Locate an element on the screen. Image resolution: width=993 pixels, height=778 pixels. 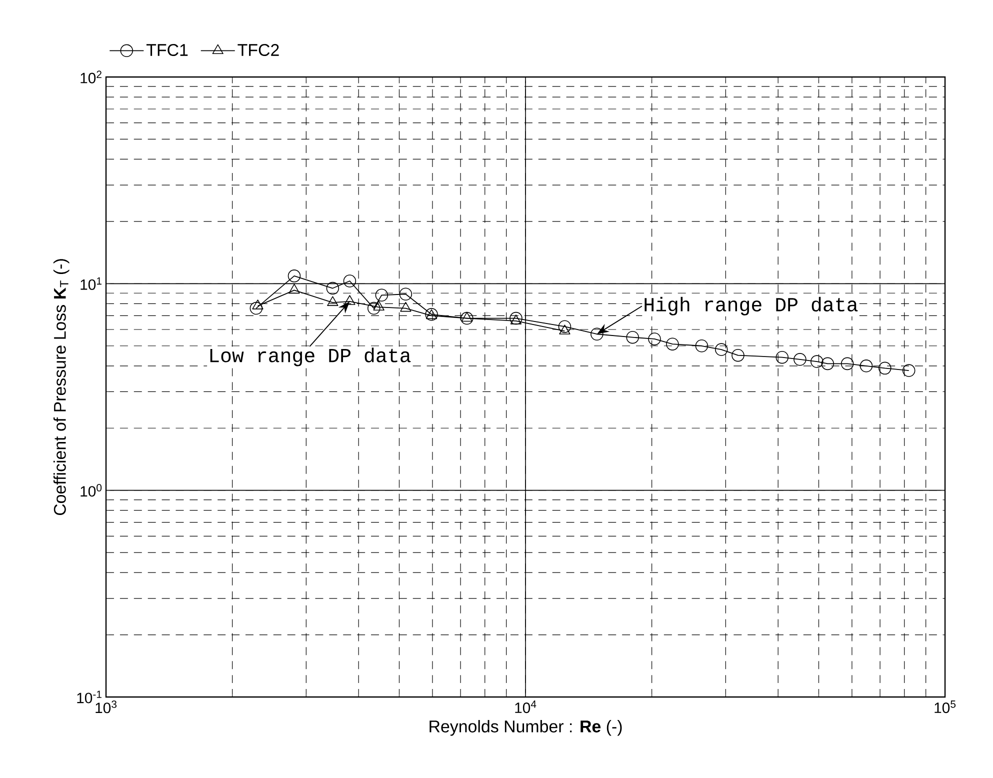
legend-label: TFC2 is located at coordinates (258, 50).